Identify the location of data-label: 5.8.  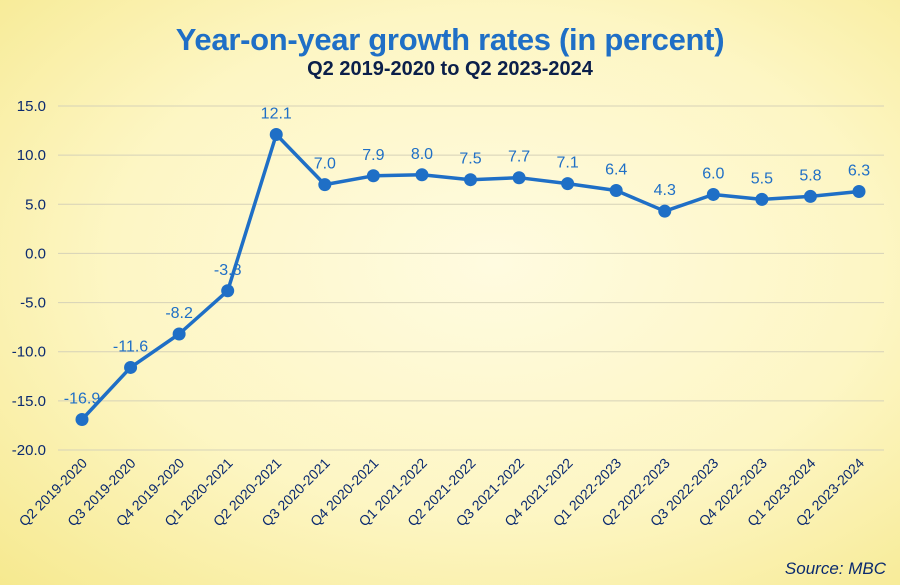
(810, 175).